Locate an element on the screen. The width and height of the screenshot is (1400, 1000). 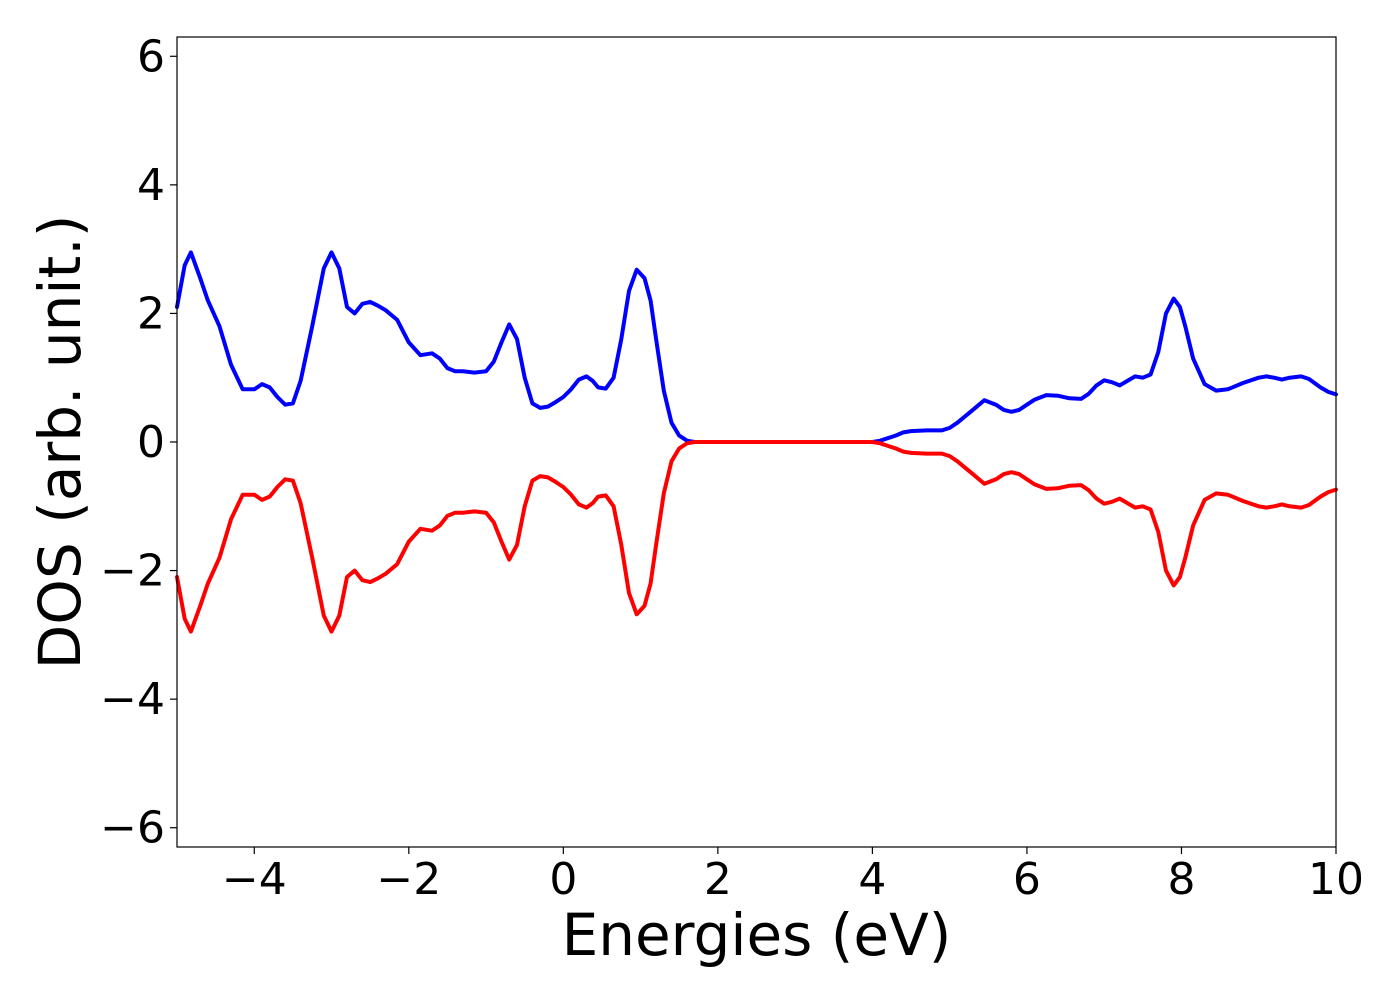
y-tick-label: 2 is located at coordinates (151, 313).